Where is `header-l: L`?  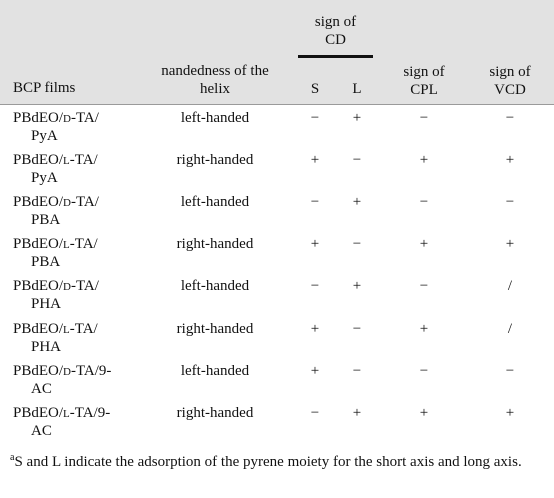
header-l: L is located at coordinates (357, 89).